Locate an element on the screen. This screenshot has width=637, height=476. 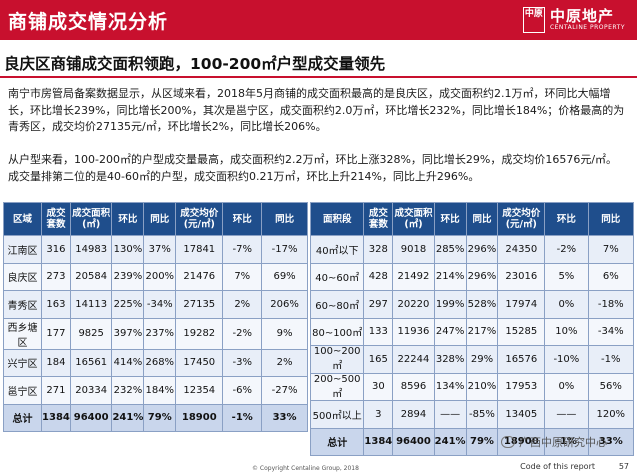
size-table-cell: 200~500㎡ is located at coordinates (337, 386).